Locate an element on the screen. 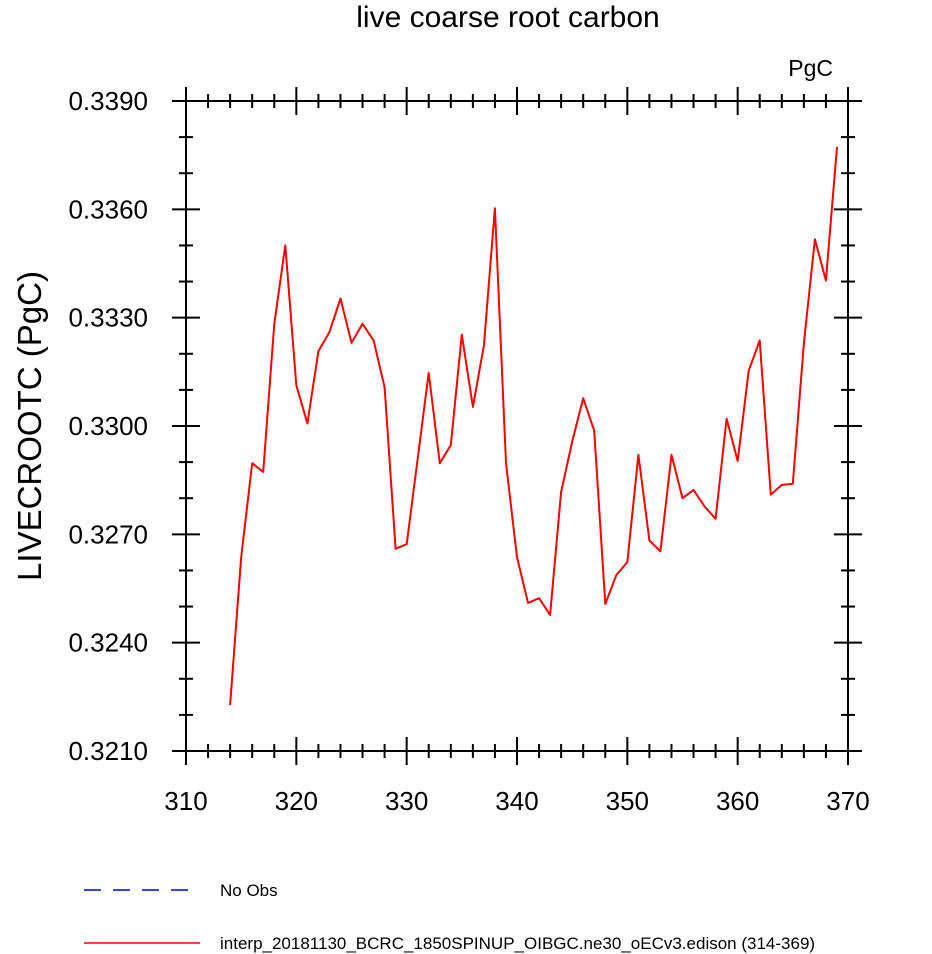 The width and height of the screenshot is (932, 954). y-tick-label: 0.3240 is located at coordinates (108, 643).